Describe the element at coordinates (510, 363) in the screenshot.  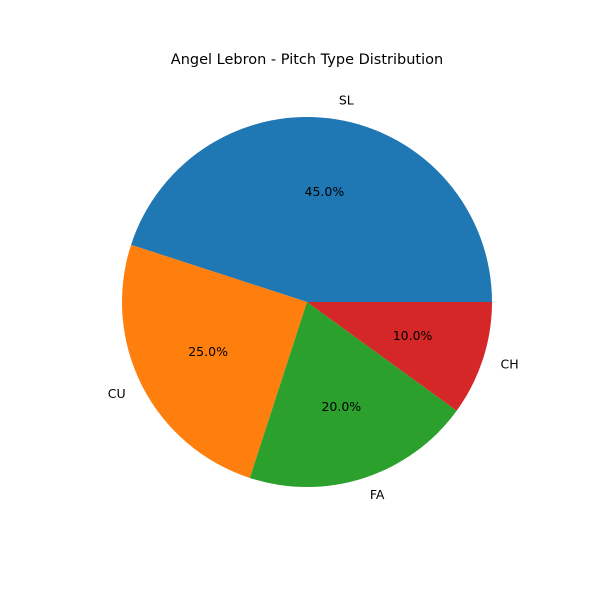
I see `slice-label-ch: CH` at that location.